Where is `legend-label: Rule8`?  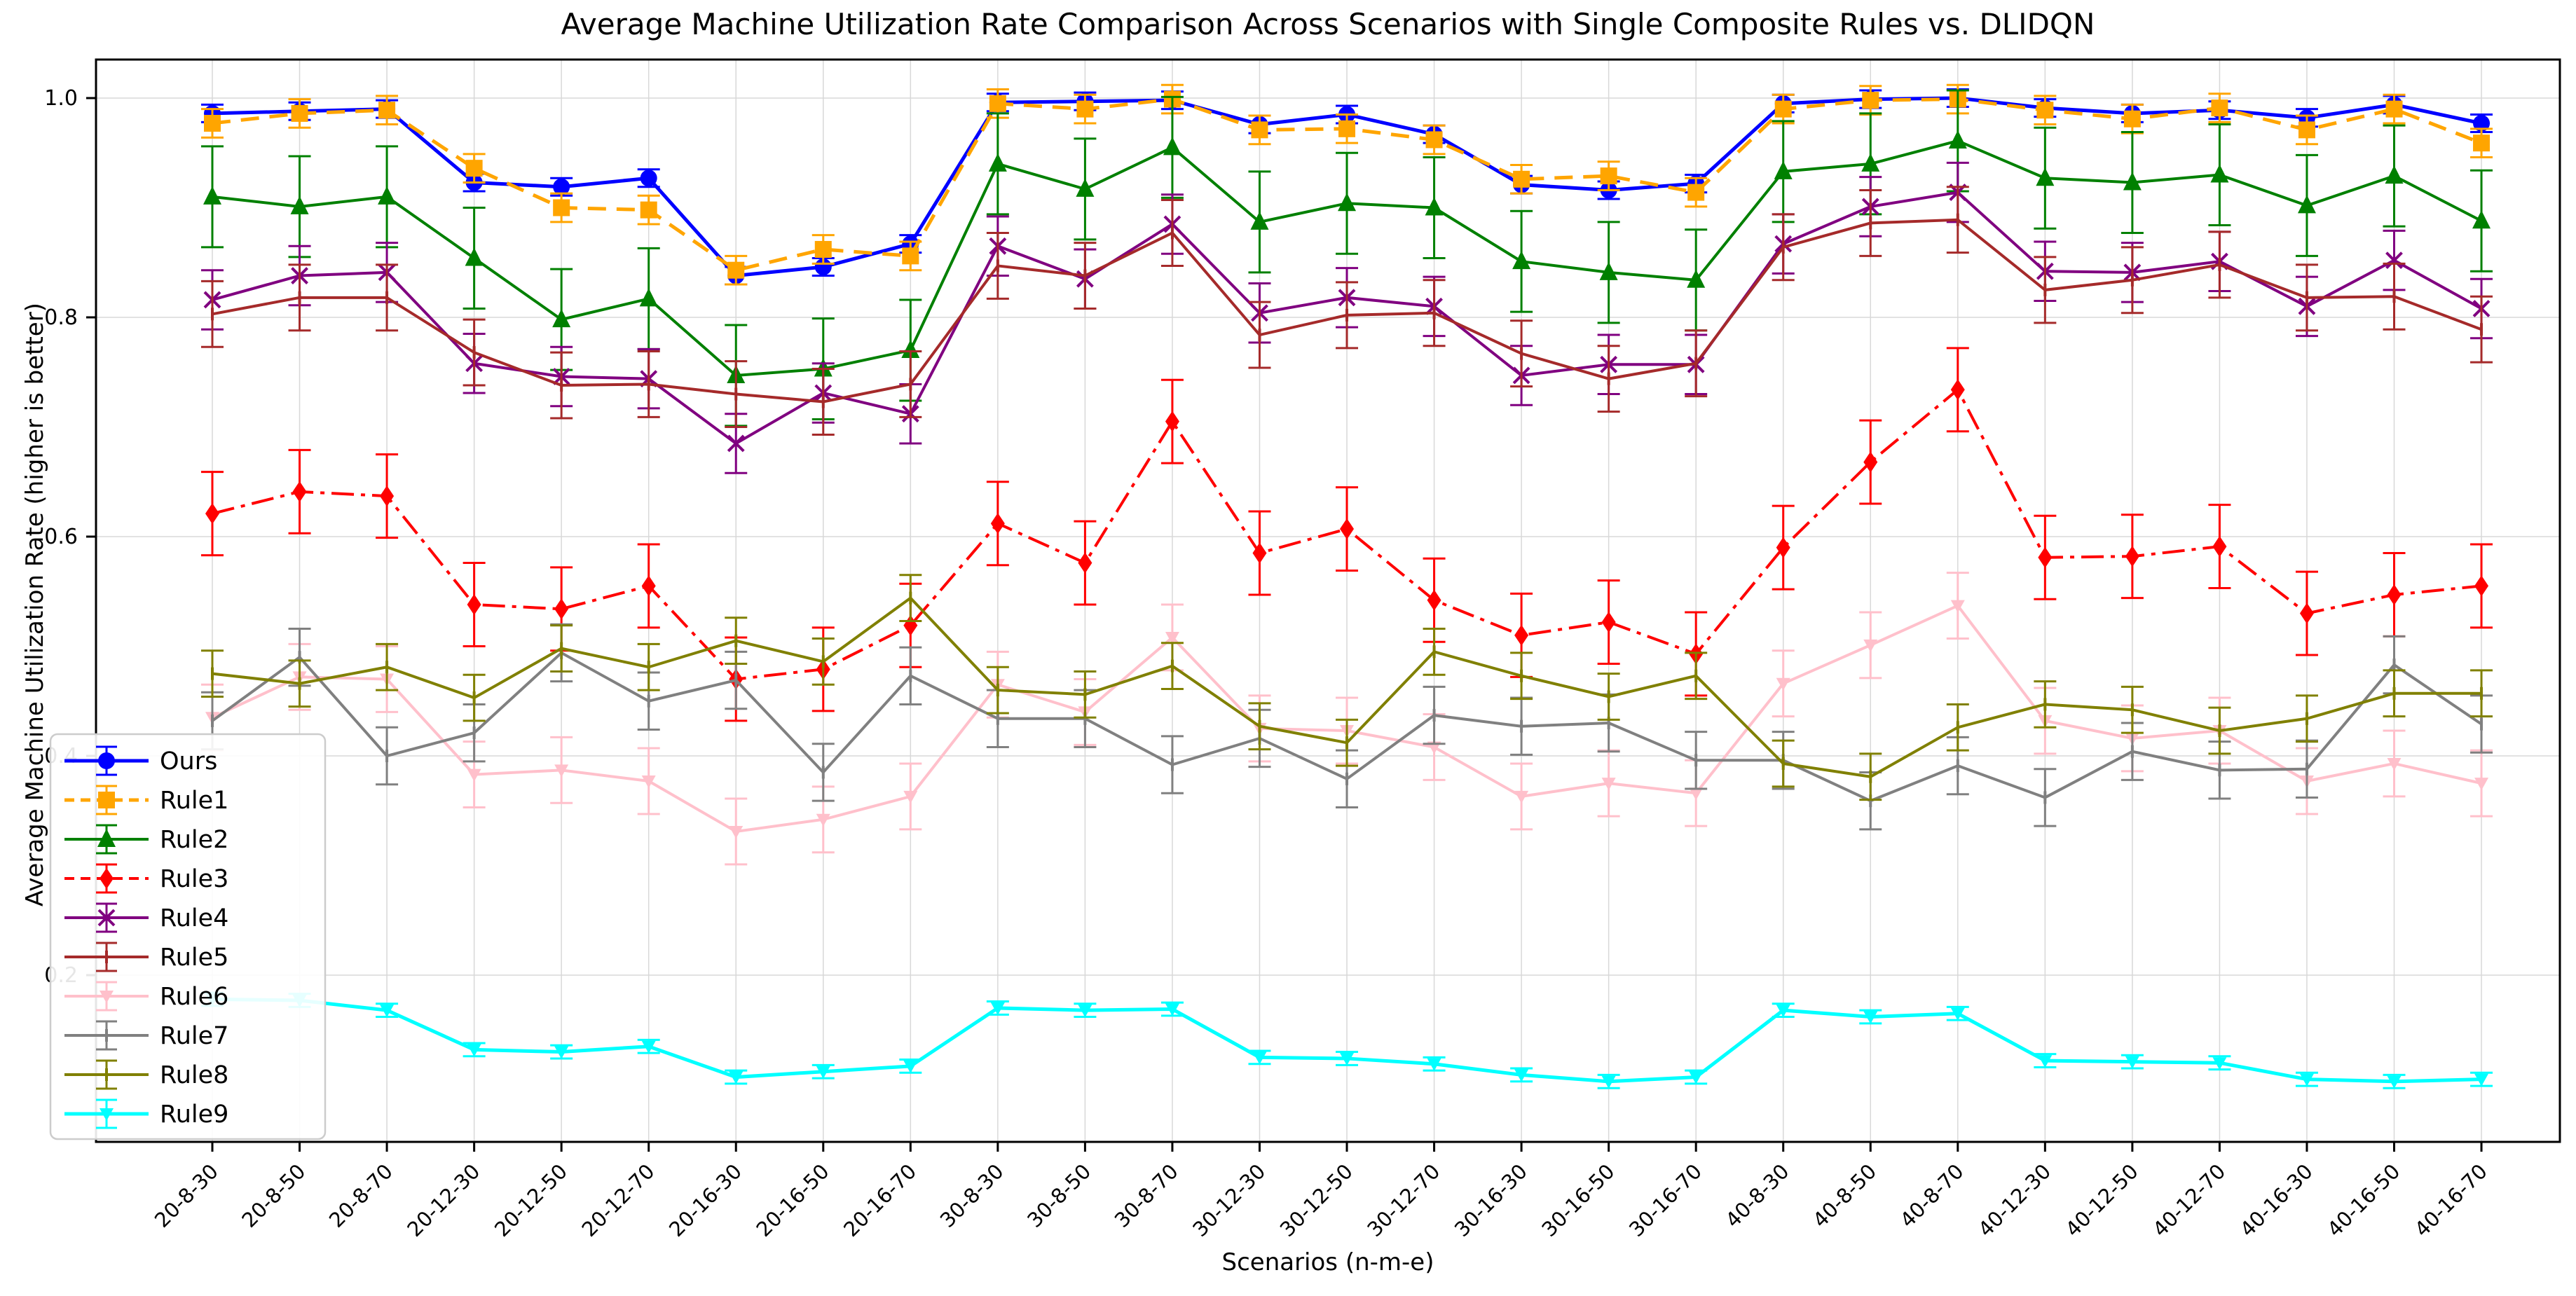 legend-label: Rule8 is located at coordinates (194, 1075).